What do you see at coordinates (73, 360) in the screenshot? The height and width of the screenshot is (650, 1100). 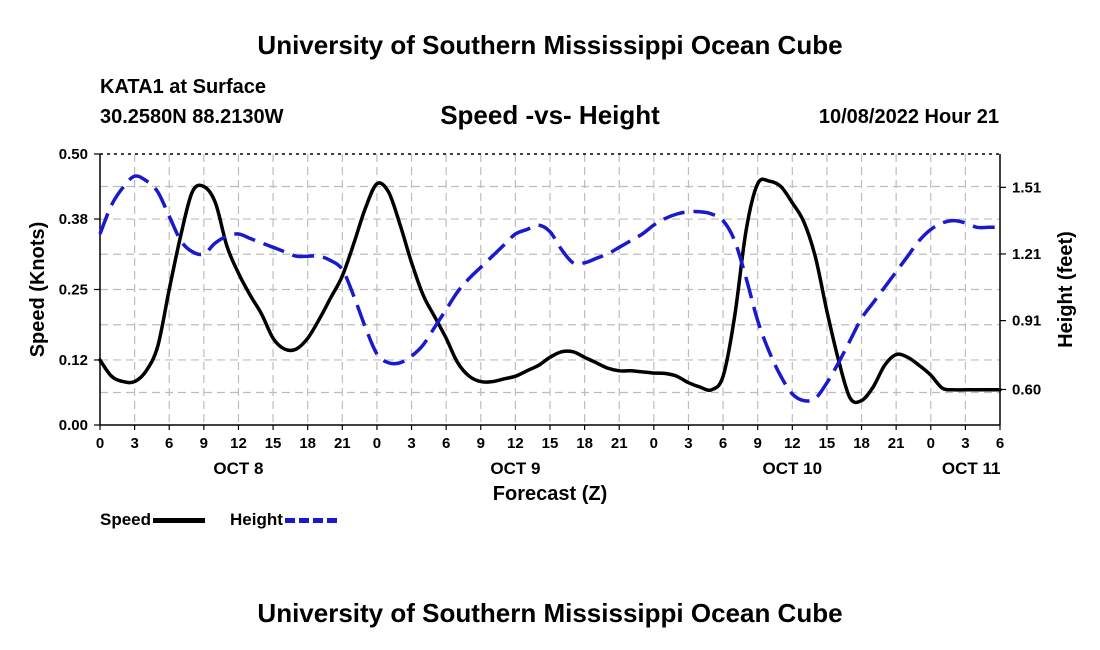 I see `y-tick-label-left: 0.12` at bounding box center [73, 360].